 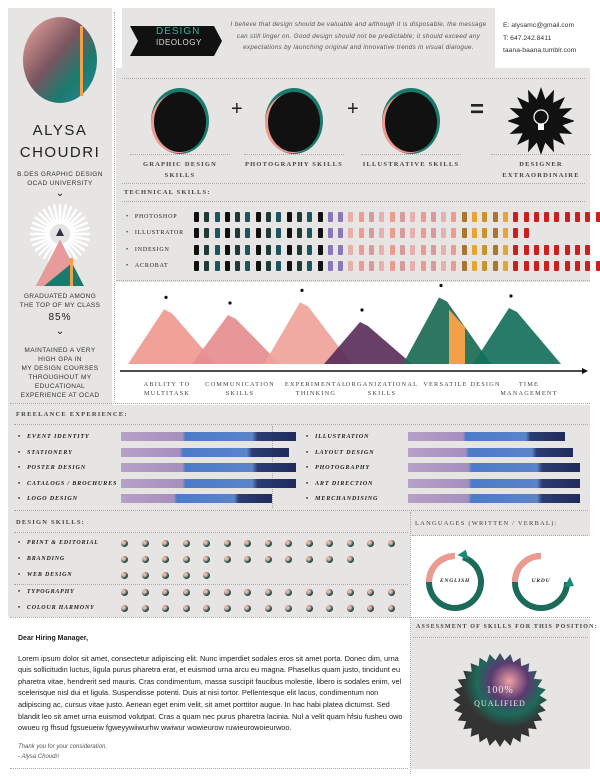 What do you see at coordinates (363, 266) in the screenshot?
I see `technical-skill-row: ACROBAT` at bounding box center [363, 266].